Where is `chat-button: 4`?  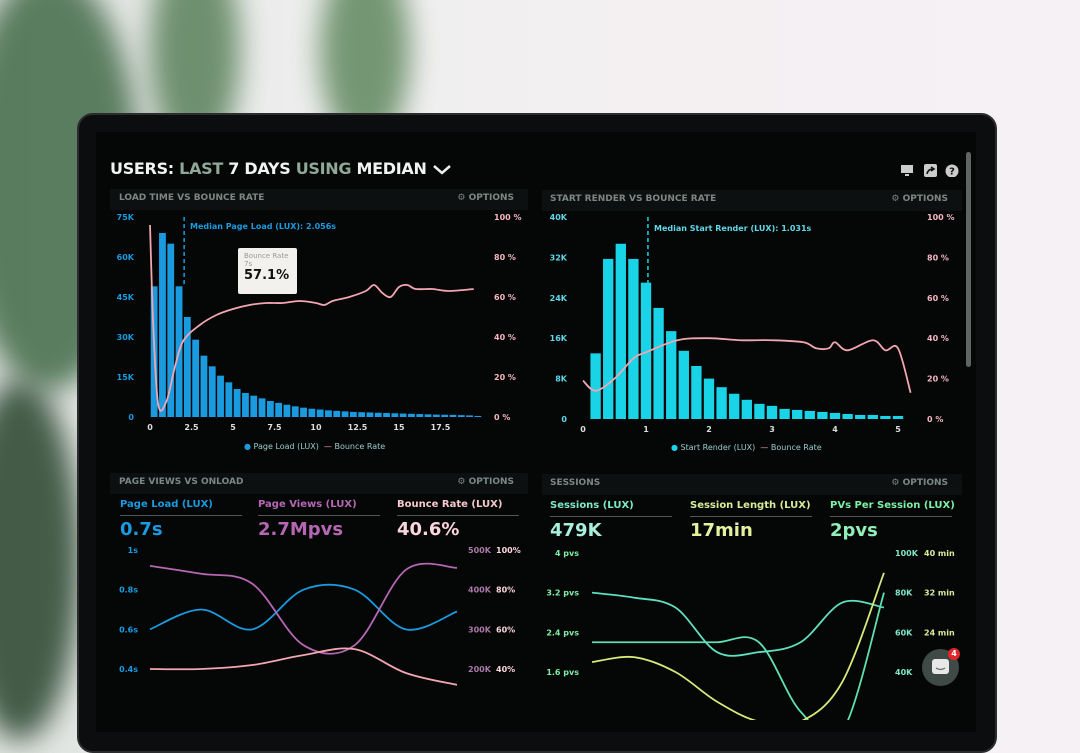 chat-button: 4 is located at coordinates (941, 667).